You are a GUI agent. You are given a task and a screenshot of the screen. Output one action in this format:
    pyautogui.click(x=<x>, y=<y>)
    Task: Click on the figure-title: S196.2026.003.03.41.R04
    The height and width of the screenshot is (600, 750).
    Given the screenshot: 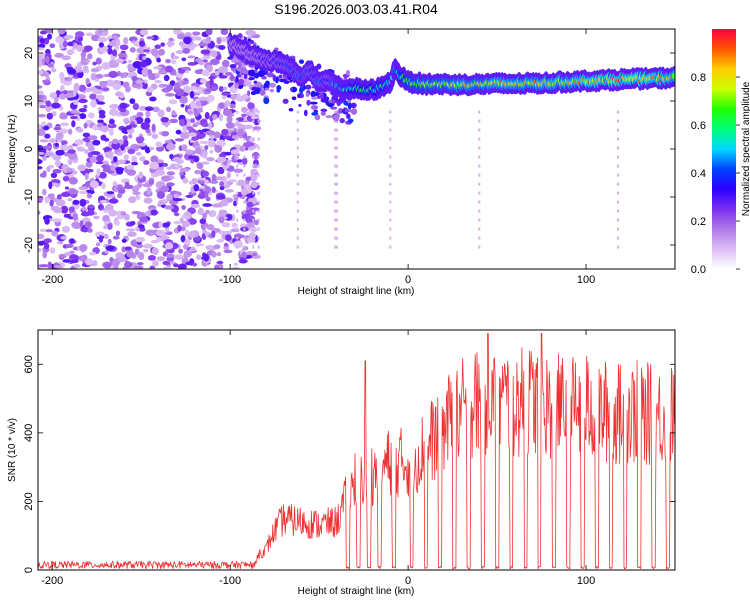 What is the action you would take?
    pyautogui.click(x=356, y=9)
    